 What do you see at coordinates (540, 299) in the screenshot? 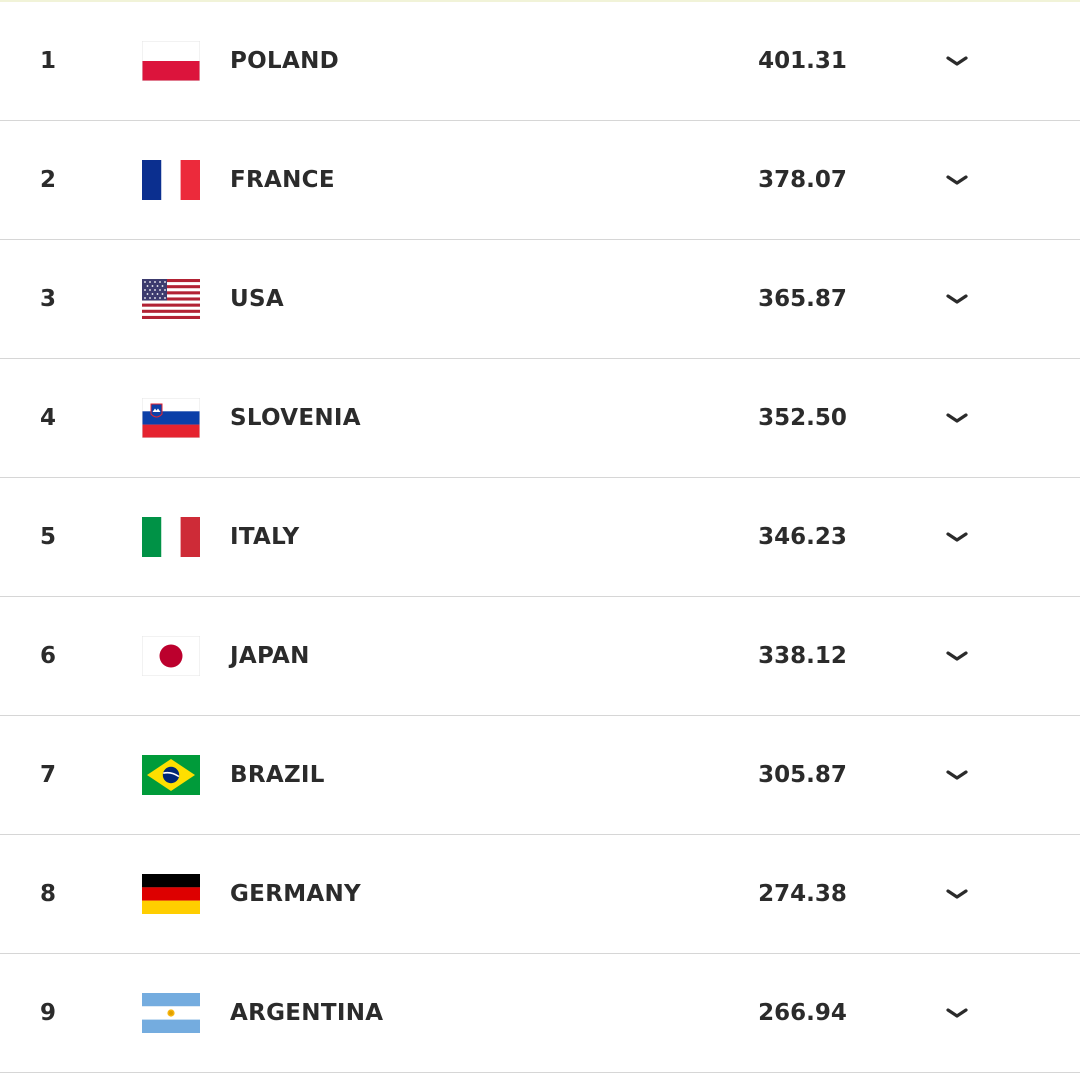
I see `ranking-row: 3 USA 365.87` at bounding box center [540, 299].